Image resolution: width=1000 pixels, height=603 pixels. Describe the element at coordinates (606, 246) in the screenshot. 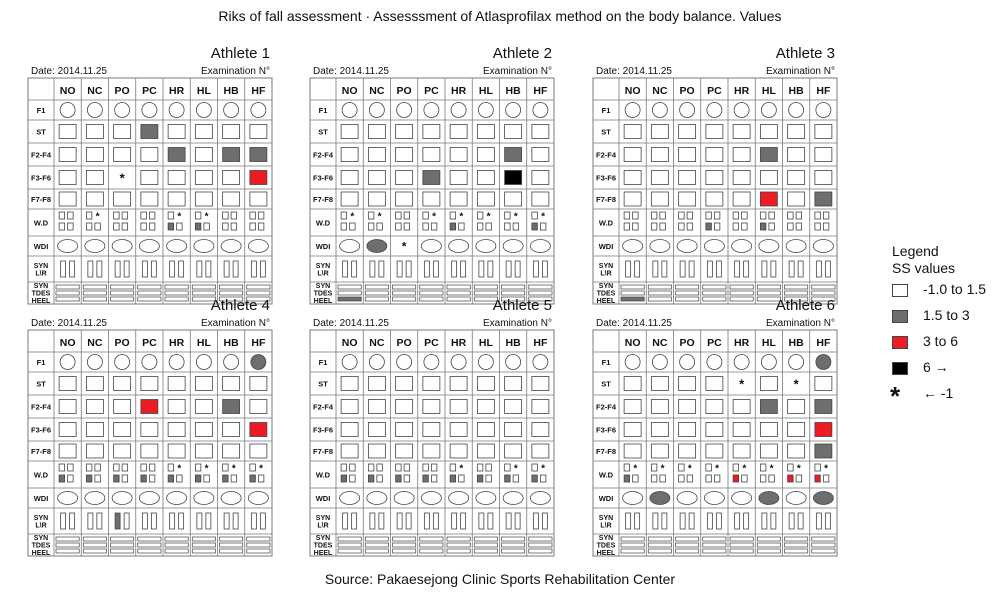

I see `row-label: WDI` at that location.